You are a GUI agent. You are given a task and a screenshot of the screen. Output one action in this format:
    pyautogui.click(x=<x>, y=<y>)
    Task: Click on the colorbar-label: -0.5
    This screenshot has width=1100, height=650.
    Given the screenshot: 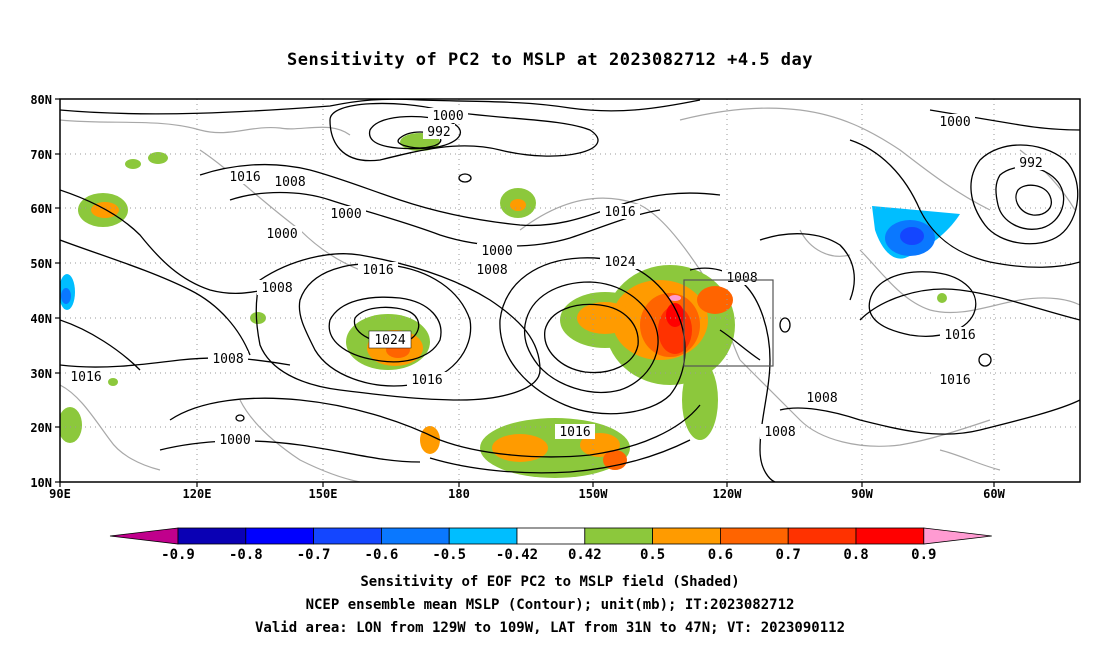 What is the action you would take?
    pyautogui.click(x=449, y=555)
    